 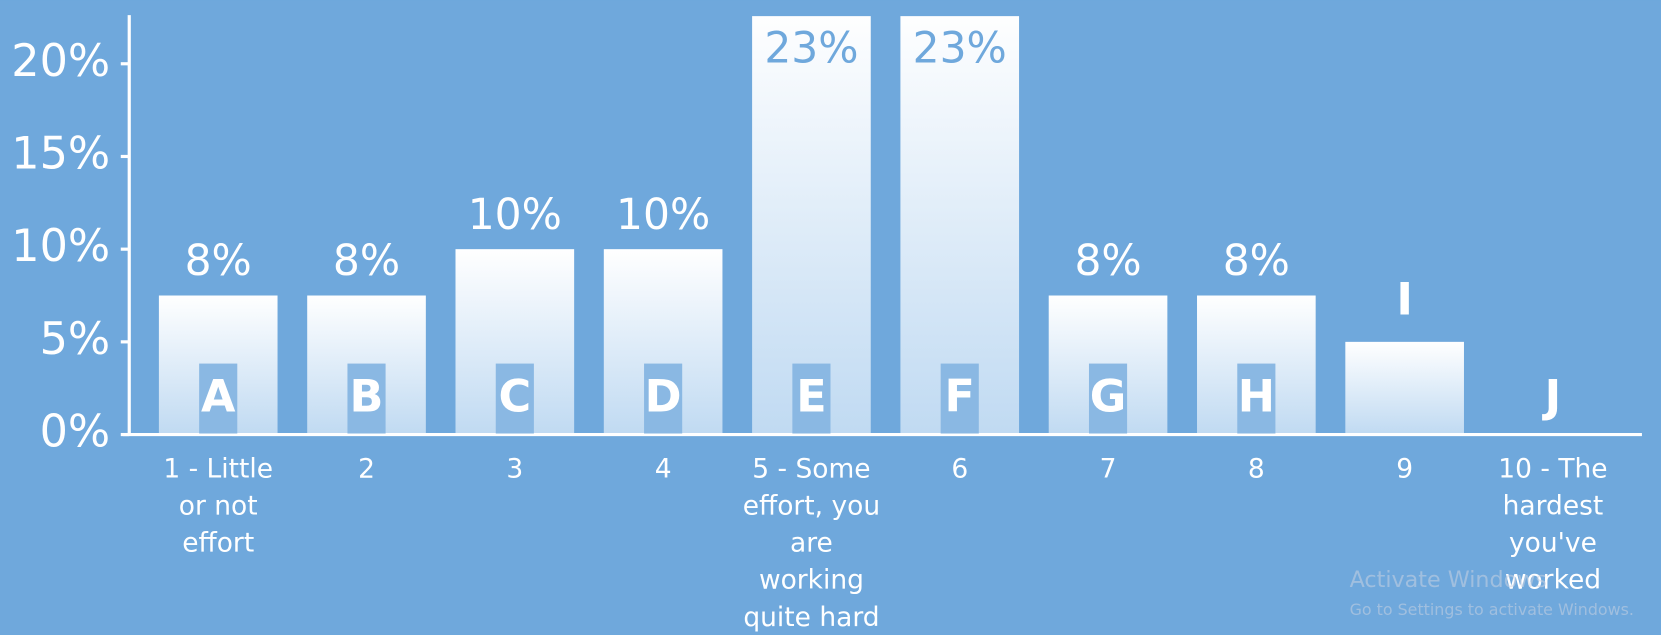 What do you see at coordinates (366, 468) in the screenshot?
I see `x-tick-label: 2` at bounding box center [366, 468].